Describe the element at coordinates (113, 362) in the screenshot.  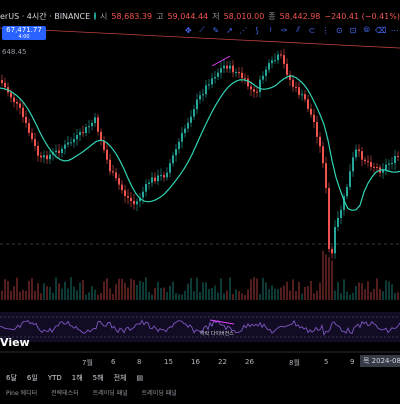
I see `x-tick-8: 6` at that location.